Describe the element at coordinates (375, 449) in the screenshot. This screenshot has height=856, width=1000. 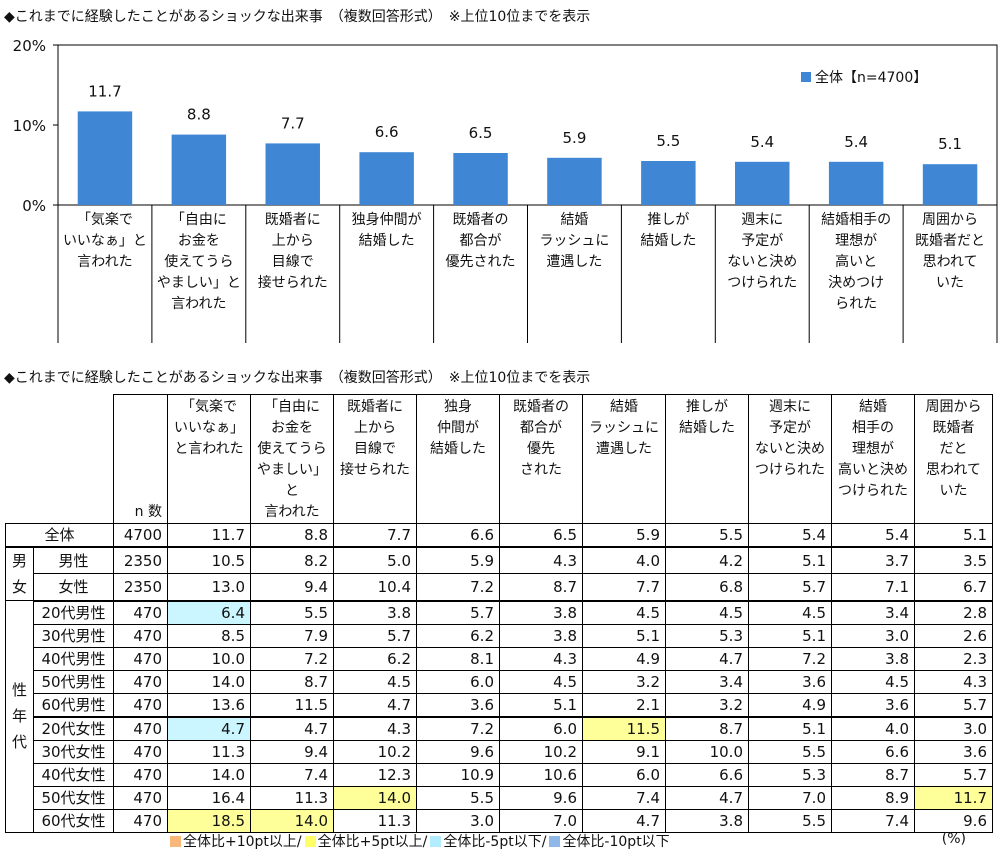
I see `column-header-line: 目線で` at that location.